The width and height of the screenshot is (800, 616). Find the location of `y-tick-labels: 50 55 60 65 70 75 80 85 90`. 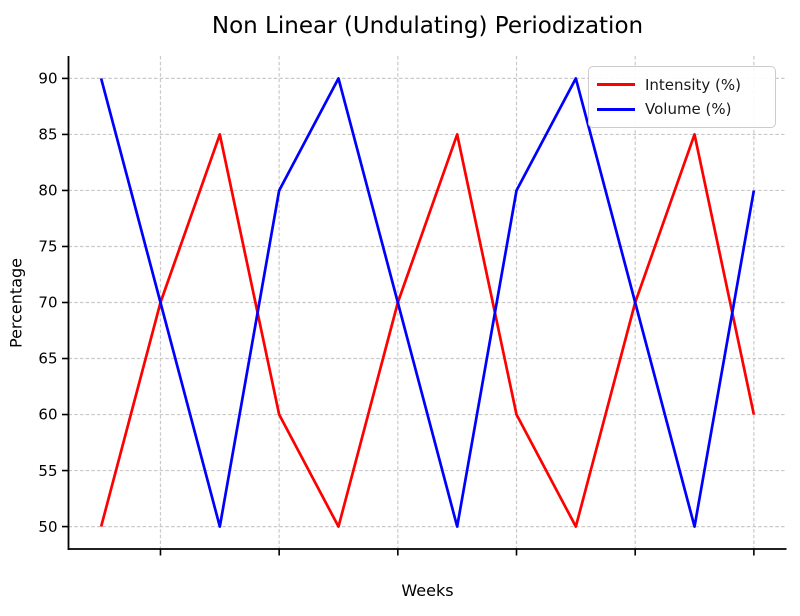

y-tick-labels: 50 55 60 65 70 75 80 85 90 is located at coordinates (47, 303).